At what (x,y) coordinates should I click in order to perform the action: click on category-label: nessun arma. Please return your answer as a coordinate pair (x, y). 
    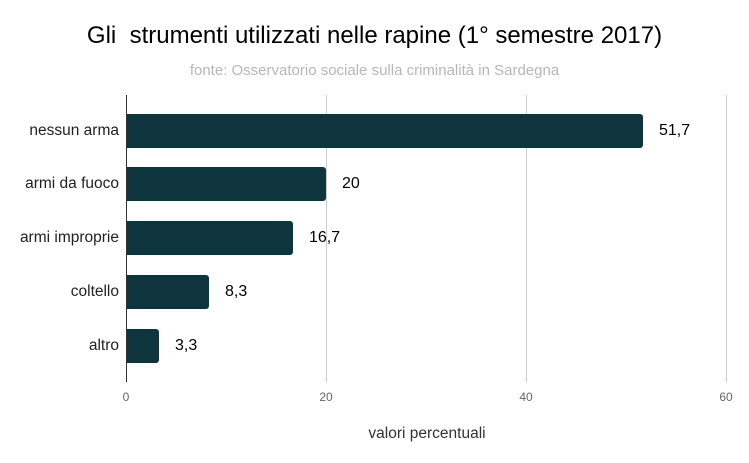
    Looking at the image, I should click on (74, 130).